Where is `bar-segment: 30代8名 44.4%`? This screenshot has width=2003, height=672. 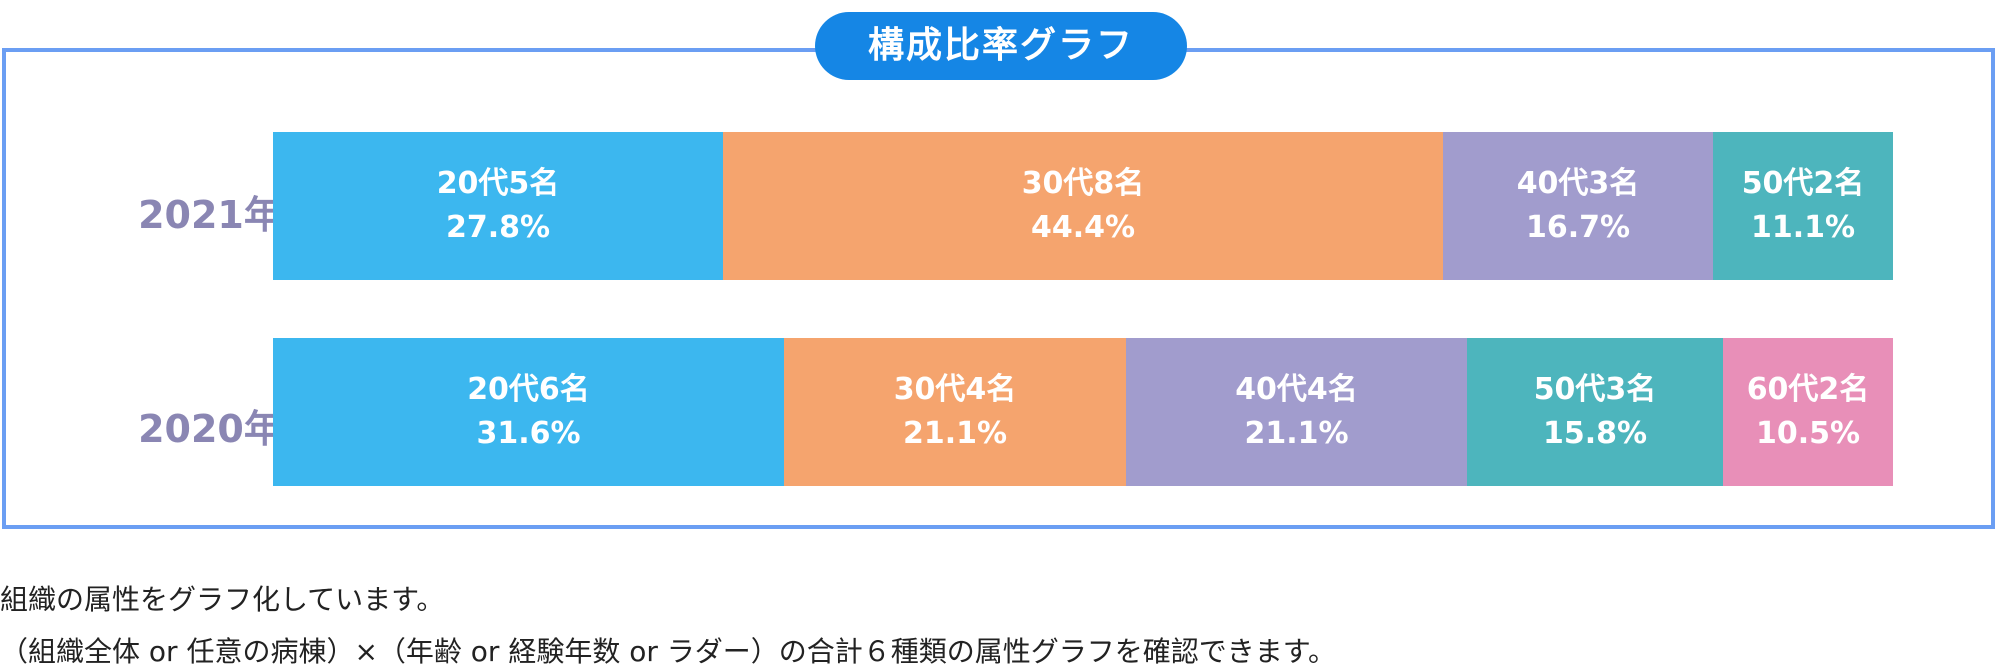
bar-segment: 30代8名 44.4% is located at coordinates (1083, 206).